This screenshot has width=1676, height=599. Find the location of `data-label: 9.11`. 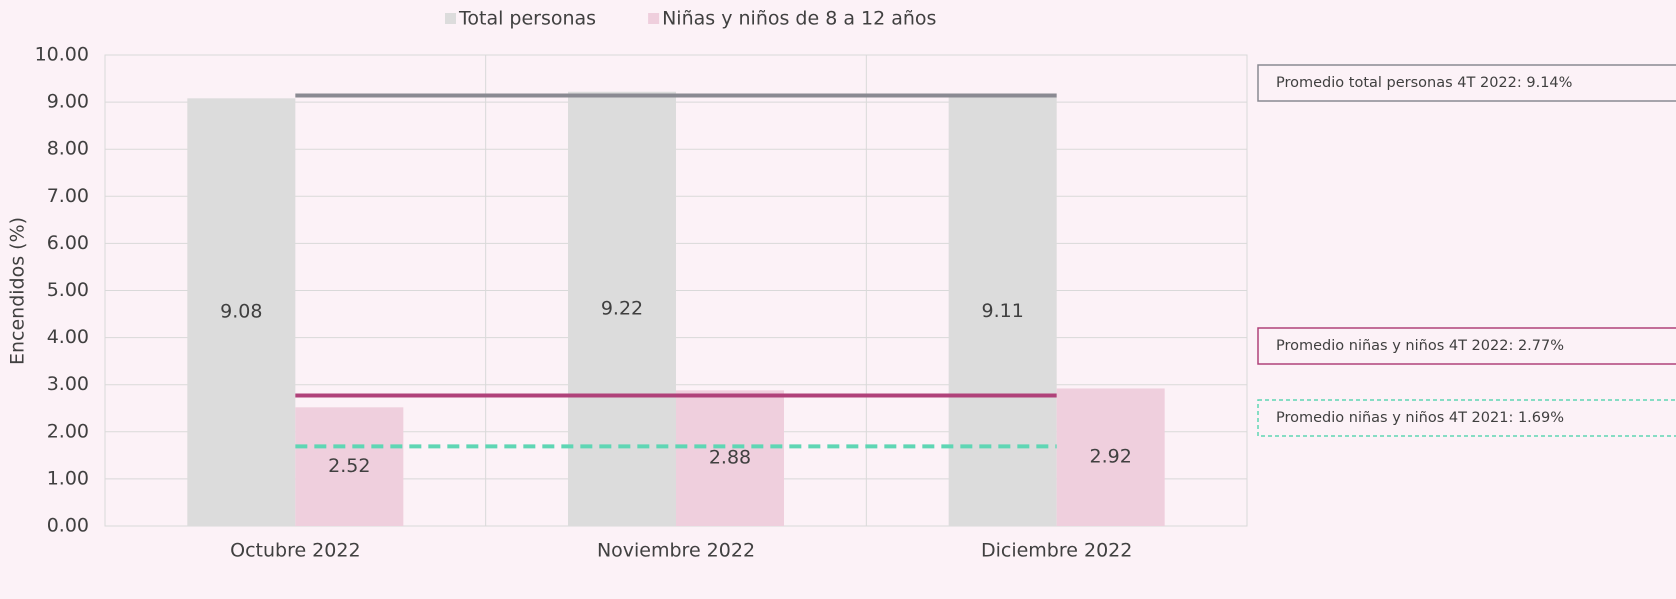

data-label: 9.11 is located at coordinates (1003, 311).